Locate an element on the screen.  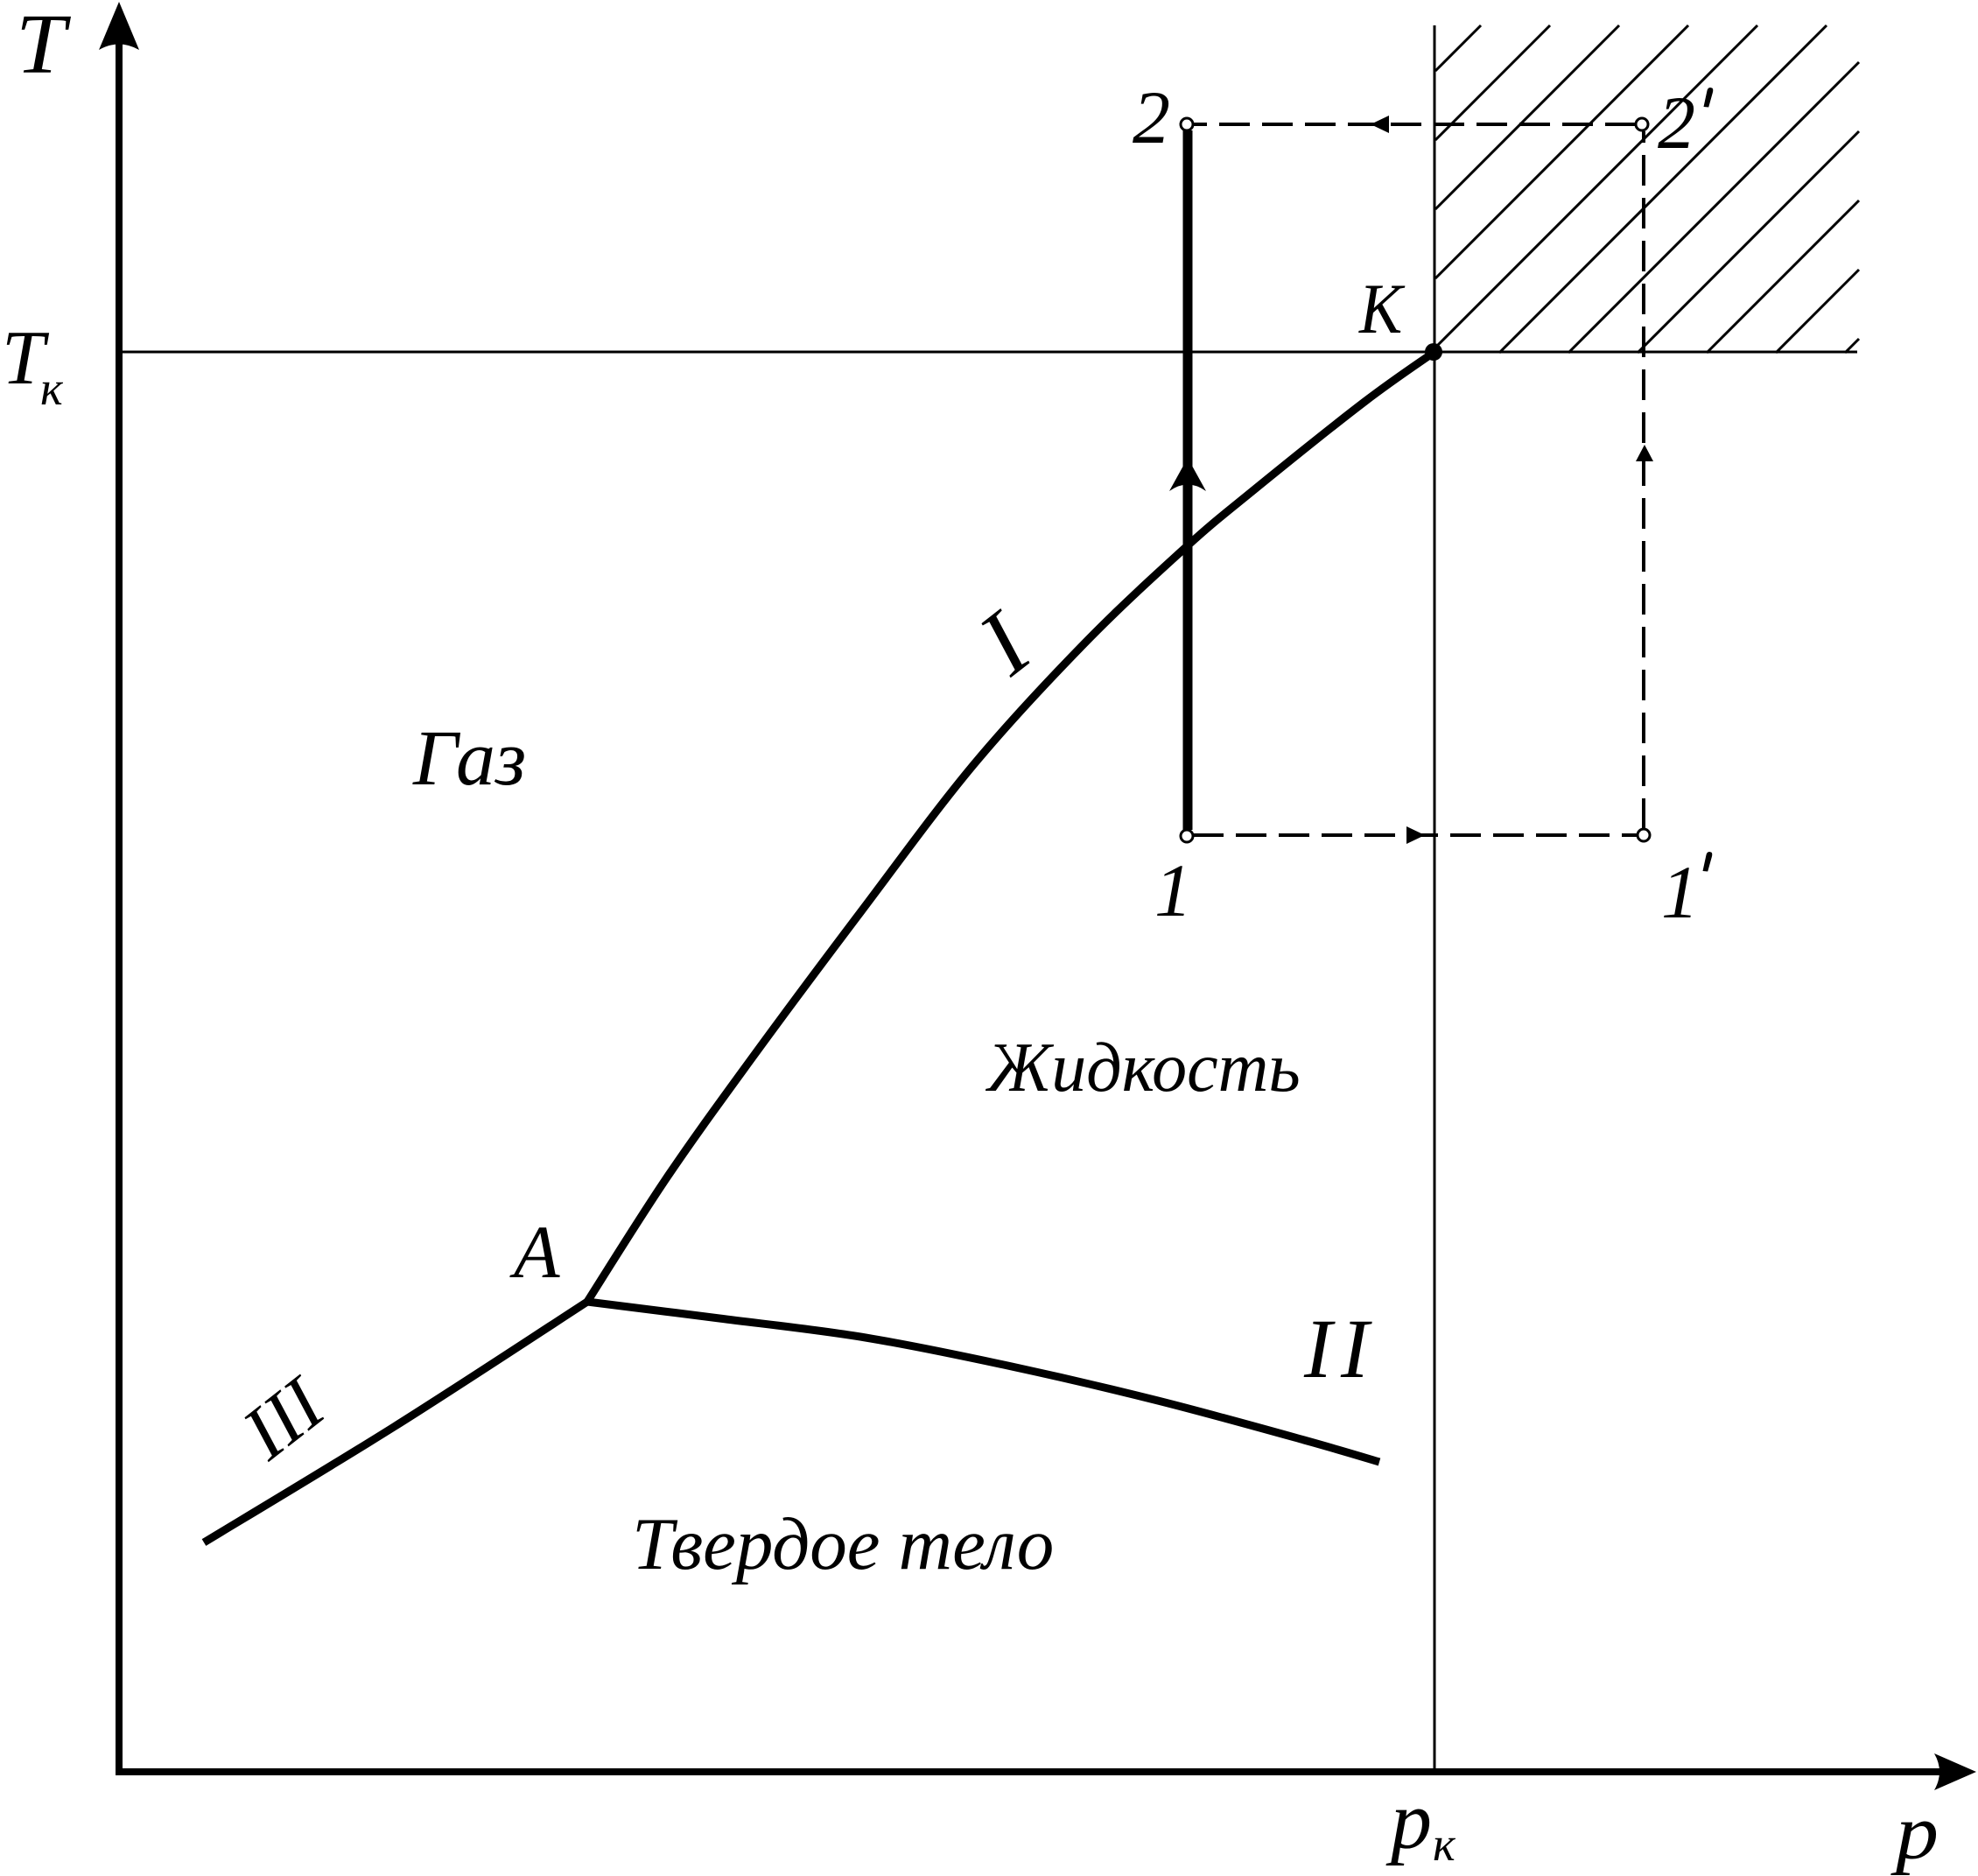
svg-text: A is located at coordinates (534, 1252).